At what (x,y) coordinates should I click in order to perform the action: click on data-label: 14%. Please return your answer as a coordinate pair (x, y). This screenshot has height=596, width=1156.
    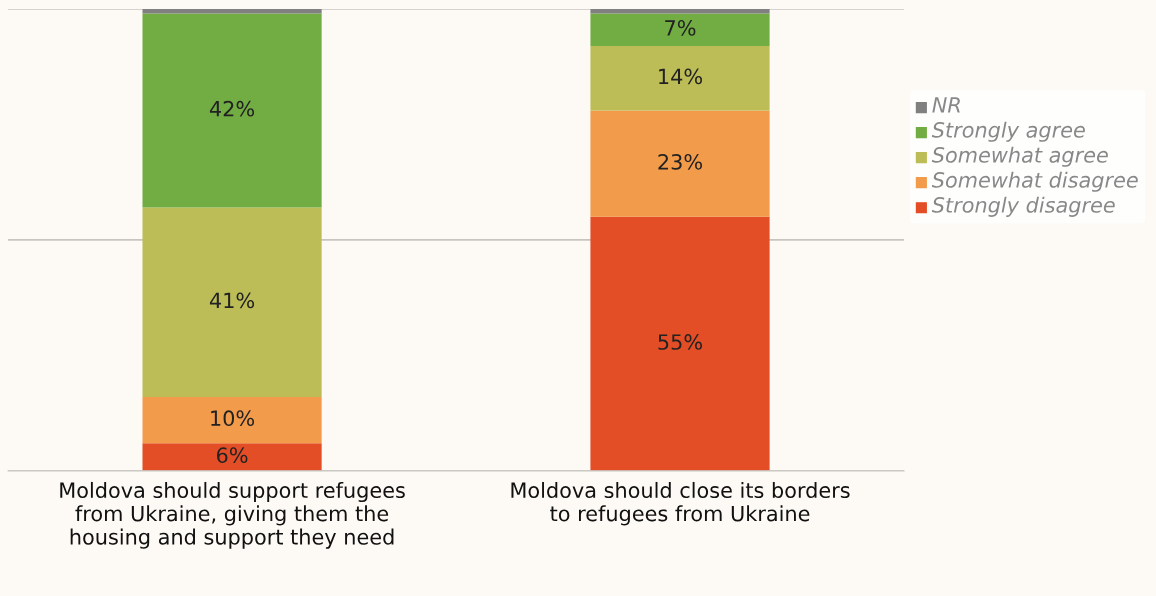
    Looking at the image, I should click on (681, 76).